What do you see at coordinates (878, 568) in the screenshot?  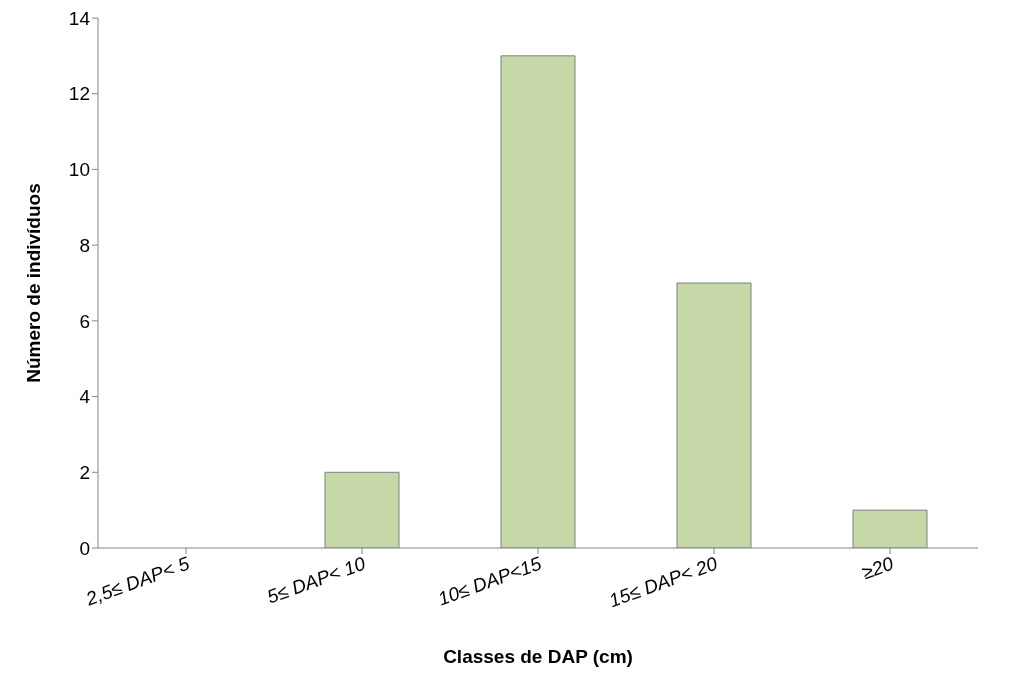 I see `x-tick-label: ≥20` at bounding box center [878, 568].